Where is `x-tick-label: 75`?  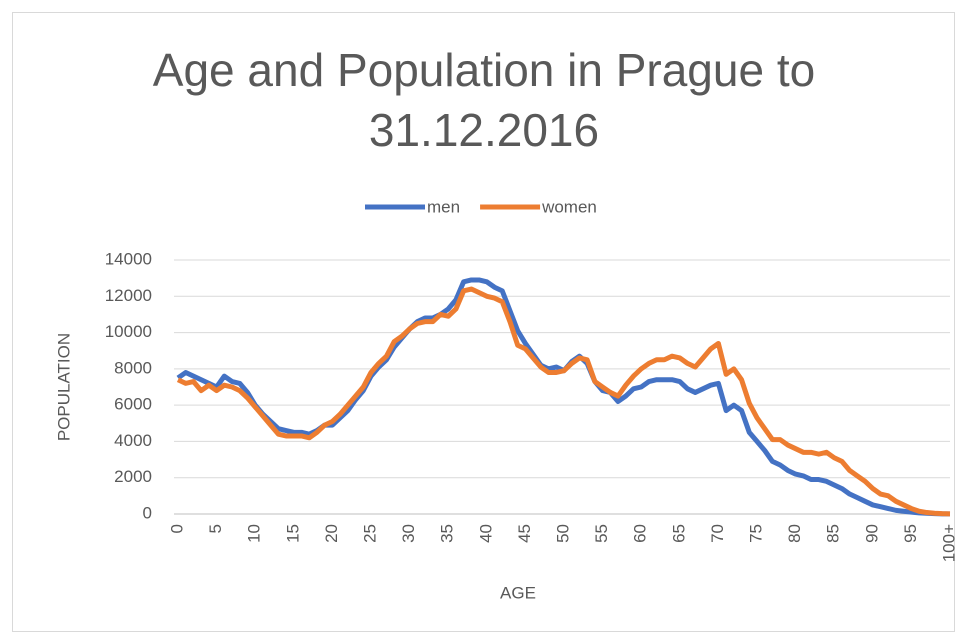
x-tick-label: 75 is located at coordinates (755, 533).